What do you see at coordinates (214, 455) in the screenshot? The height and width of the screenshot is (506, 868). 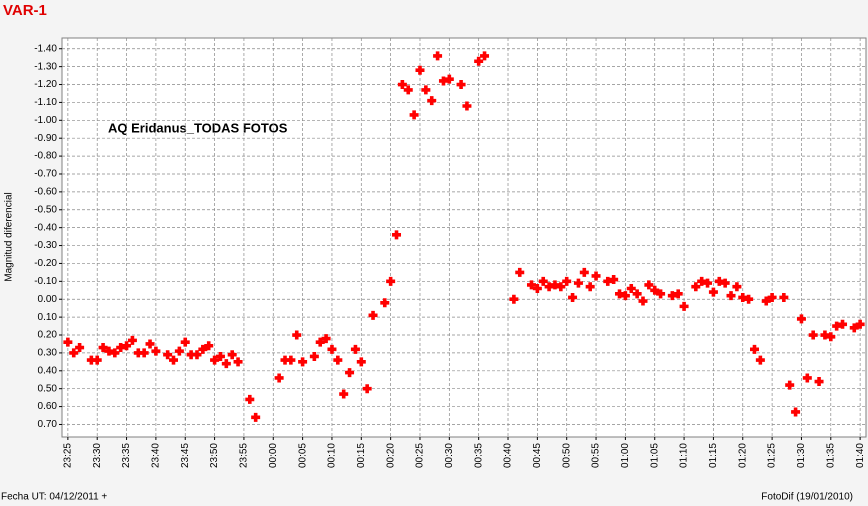 I see `x-tick-label: 23:50` at bounding box center [214, 455].